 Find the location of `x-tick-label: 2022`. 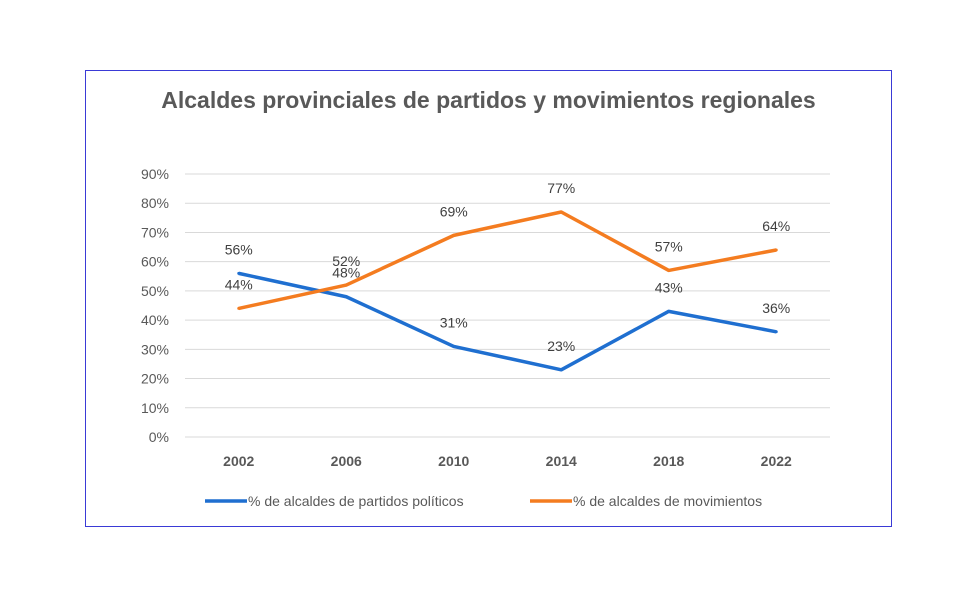

x-tick-label: 2022 is located at coordinates (776, 461).